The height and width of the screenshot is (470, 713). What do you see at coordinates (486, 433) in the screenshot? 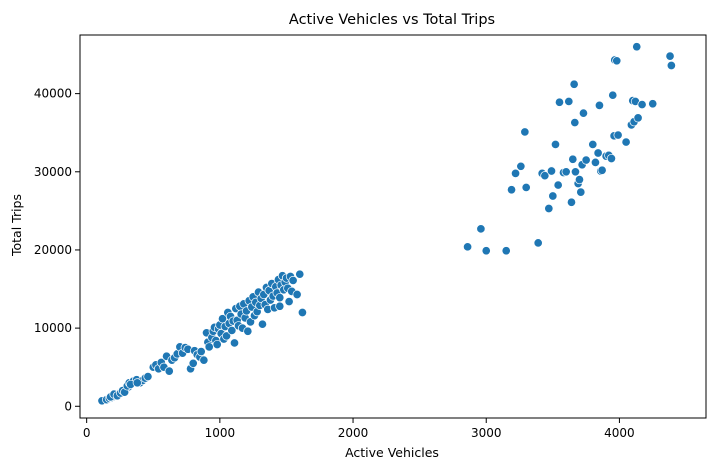
I see `x-tick-label: 3000` at bounding box center [486, 433].